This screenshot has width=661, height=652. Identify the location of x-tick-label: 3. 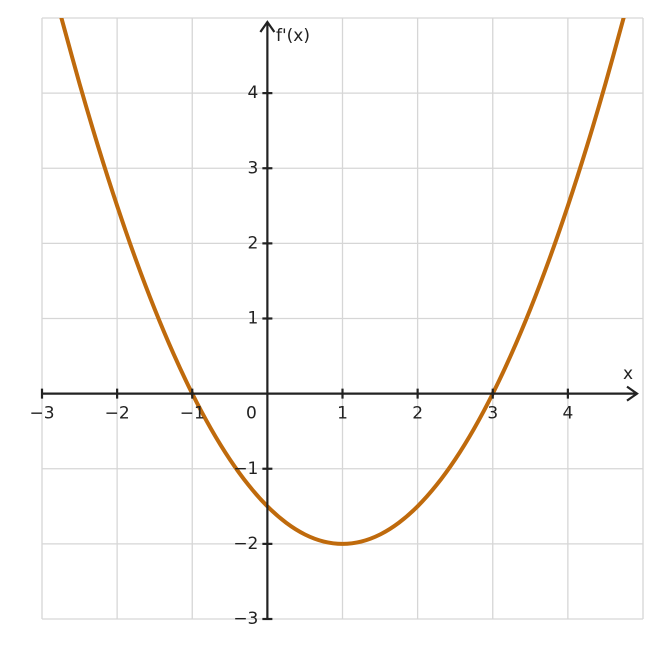
(492, 414).